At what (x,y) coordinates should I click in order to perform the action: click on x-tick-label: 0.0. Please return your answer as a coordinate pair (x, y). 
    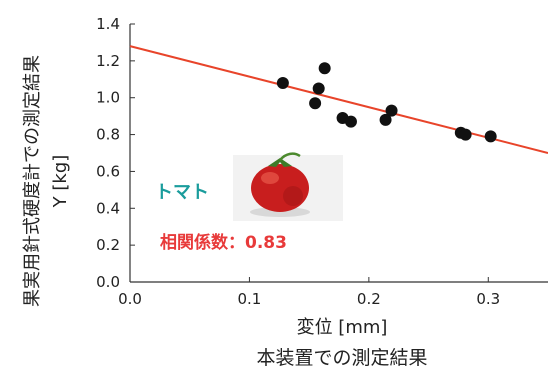
    Looking at the image, I should click on (130, 299).